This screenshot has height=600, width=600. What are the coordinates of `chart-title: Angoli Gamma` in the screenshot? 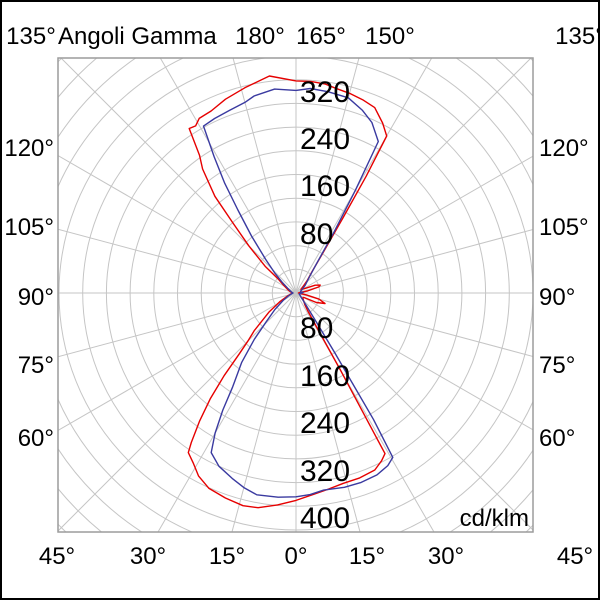 It's located at (137, 36).